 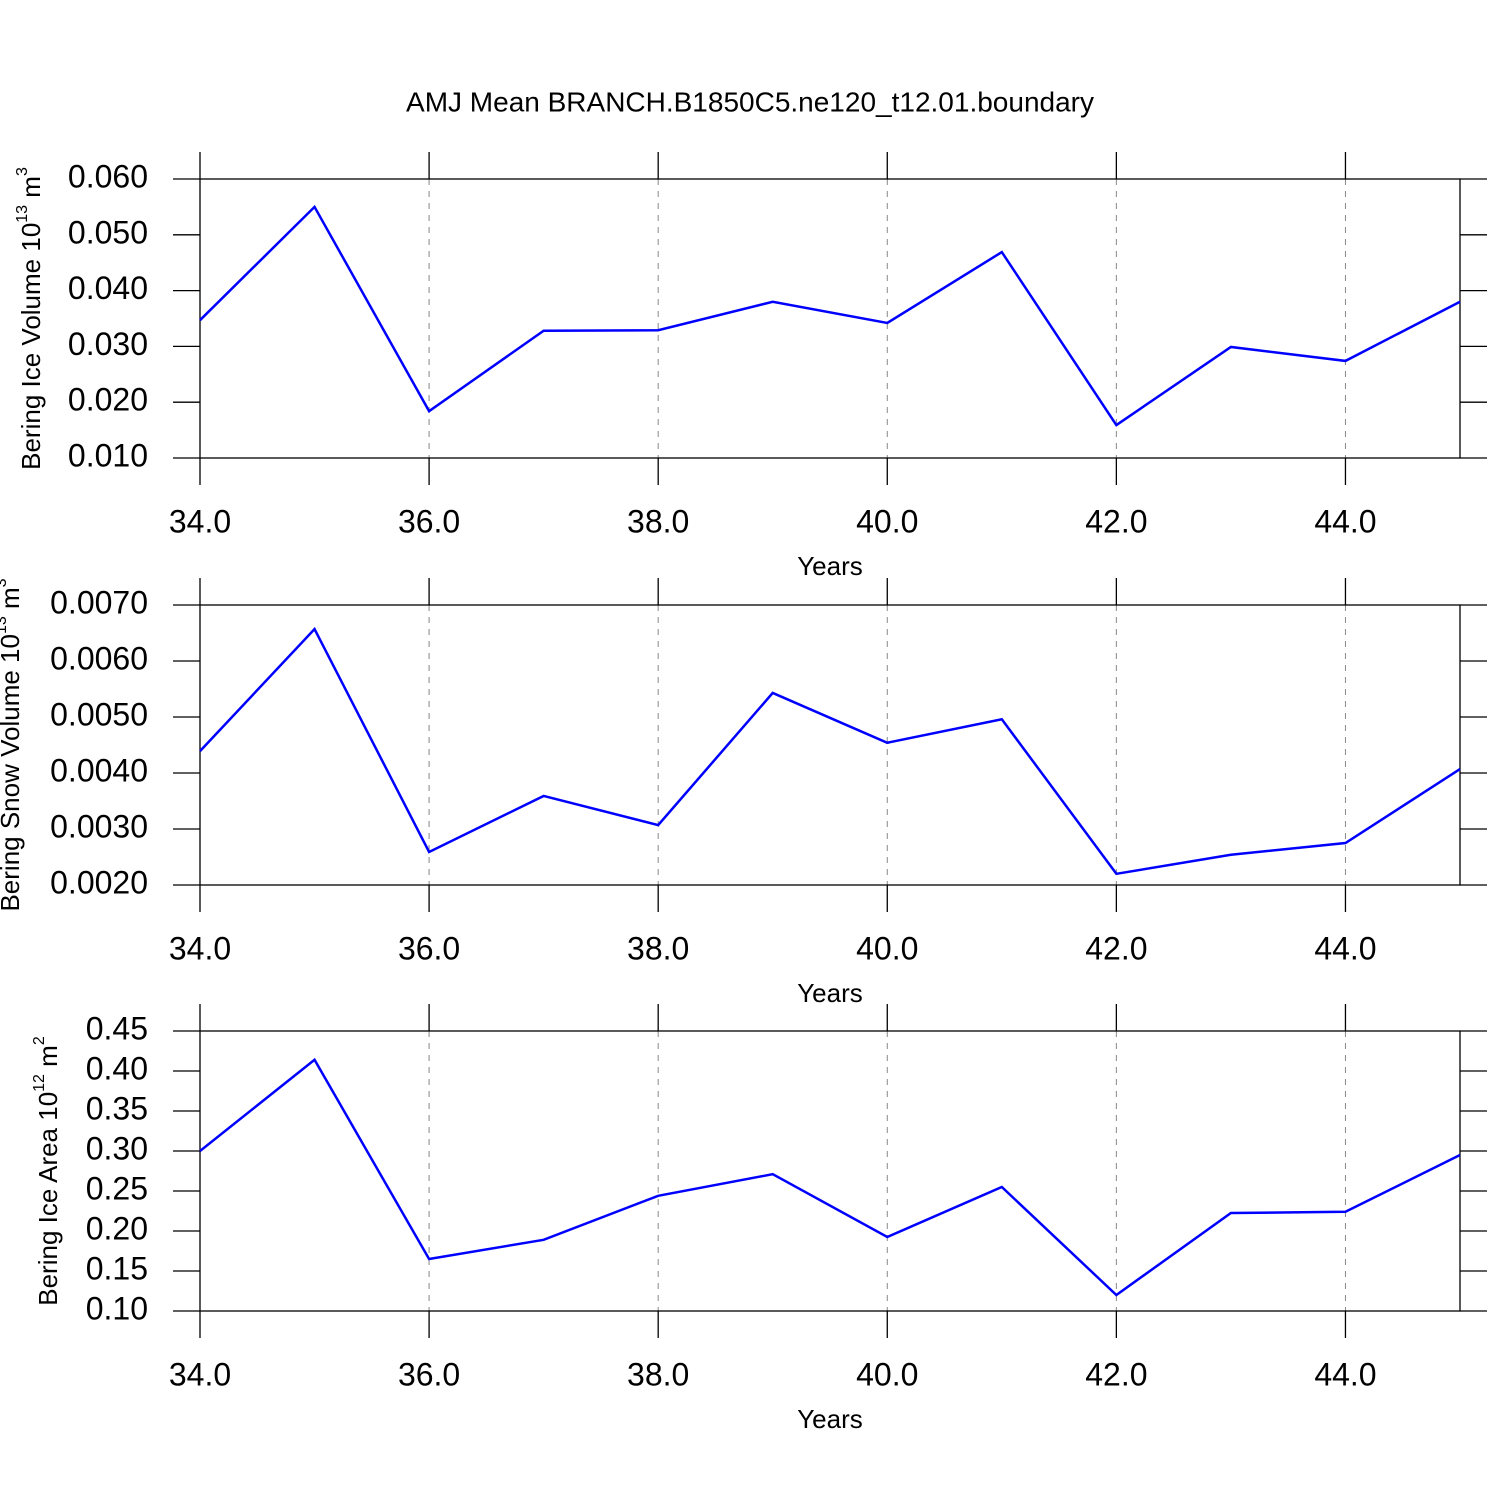 I want to click on y-label-text: Bering Snow Volume 10, so click(x=12, y=773).